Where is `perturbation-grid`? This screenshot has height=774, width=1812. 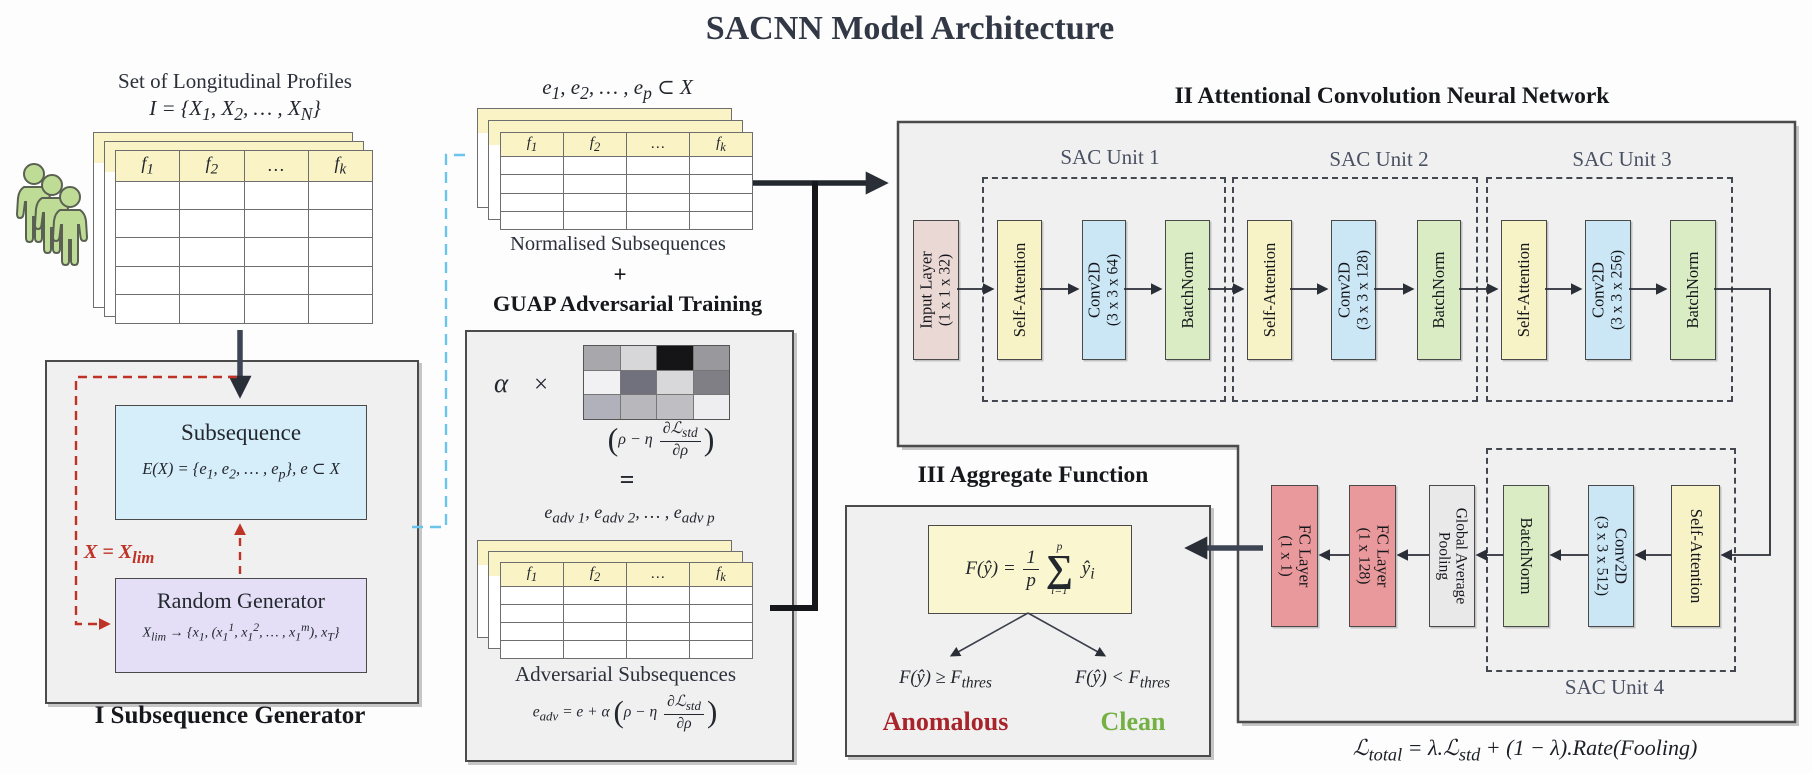
perturbation-grid is located at coordinates (656, 382).